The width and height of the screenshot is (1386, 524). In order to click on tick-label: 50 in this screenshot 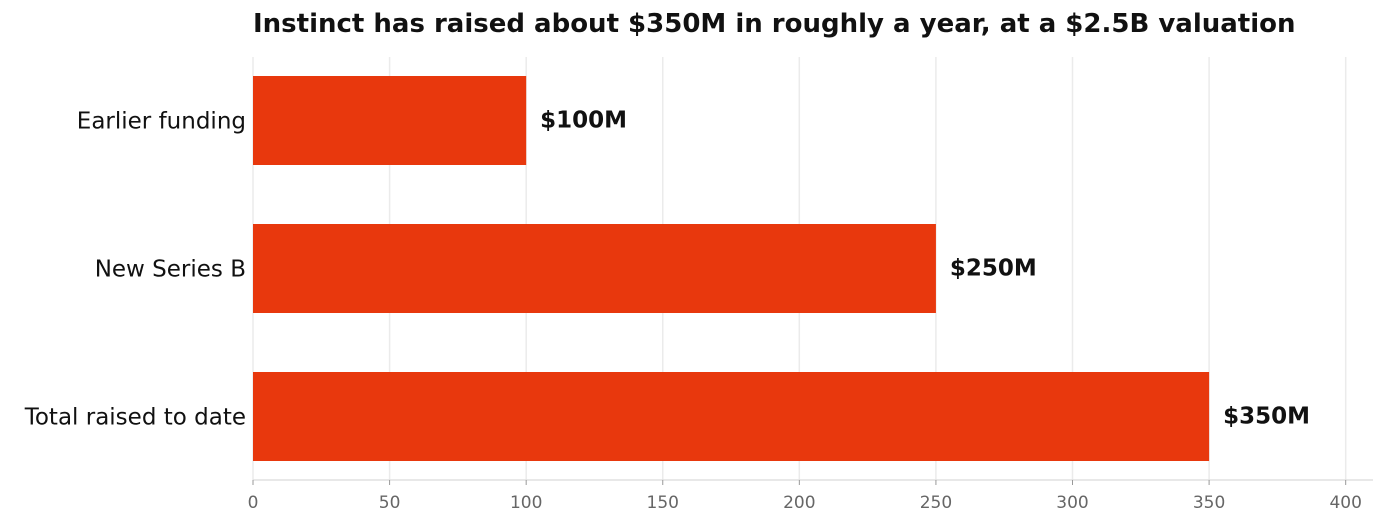, I will do `click(390, 503)`.